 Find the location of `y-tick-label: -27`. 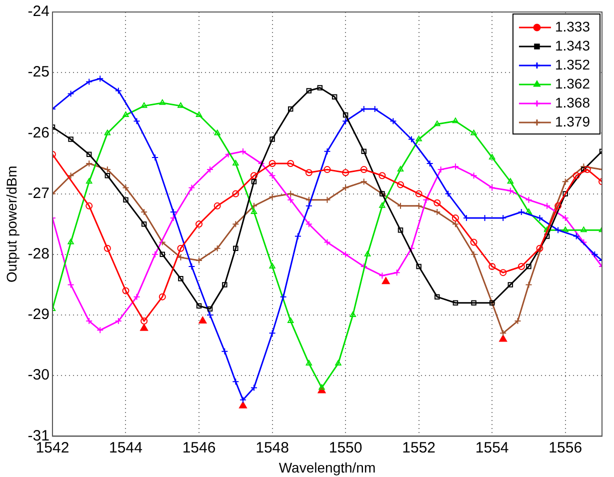

y-tick-label: -27 is located at coordinates (39, 193).